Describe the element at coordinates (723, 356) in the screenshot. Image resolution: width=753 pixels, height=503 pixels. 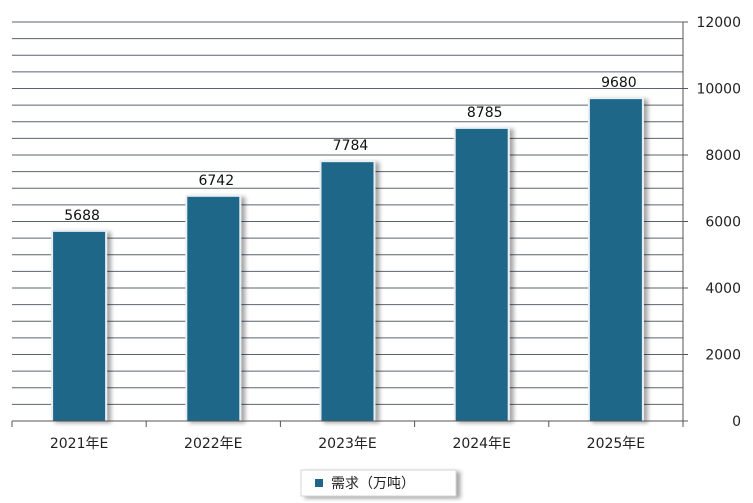
I see `y-tick-label: 2000` at that location.